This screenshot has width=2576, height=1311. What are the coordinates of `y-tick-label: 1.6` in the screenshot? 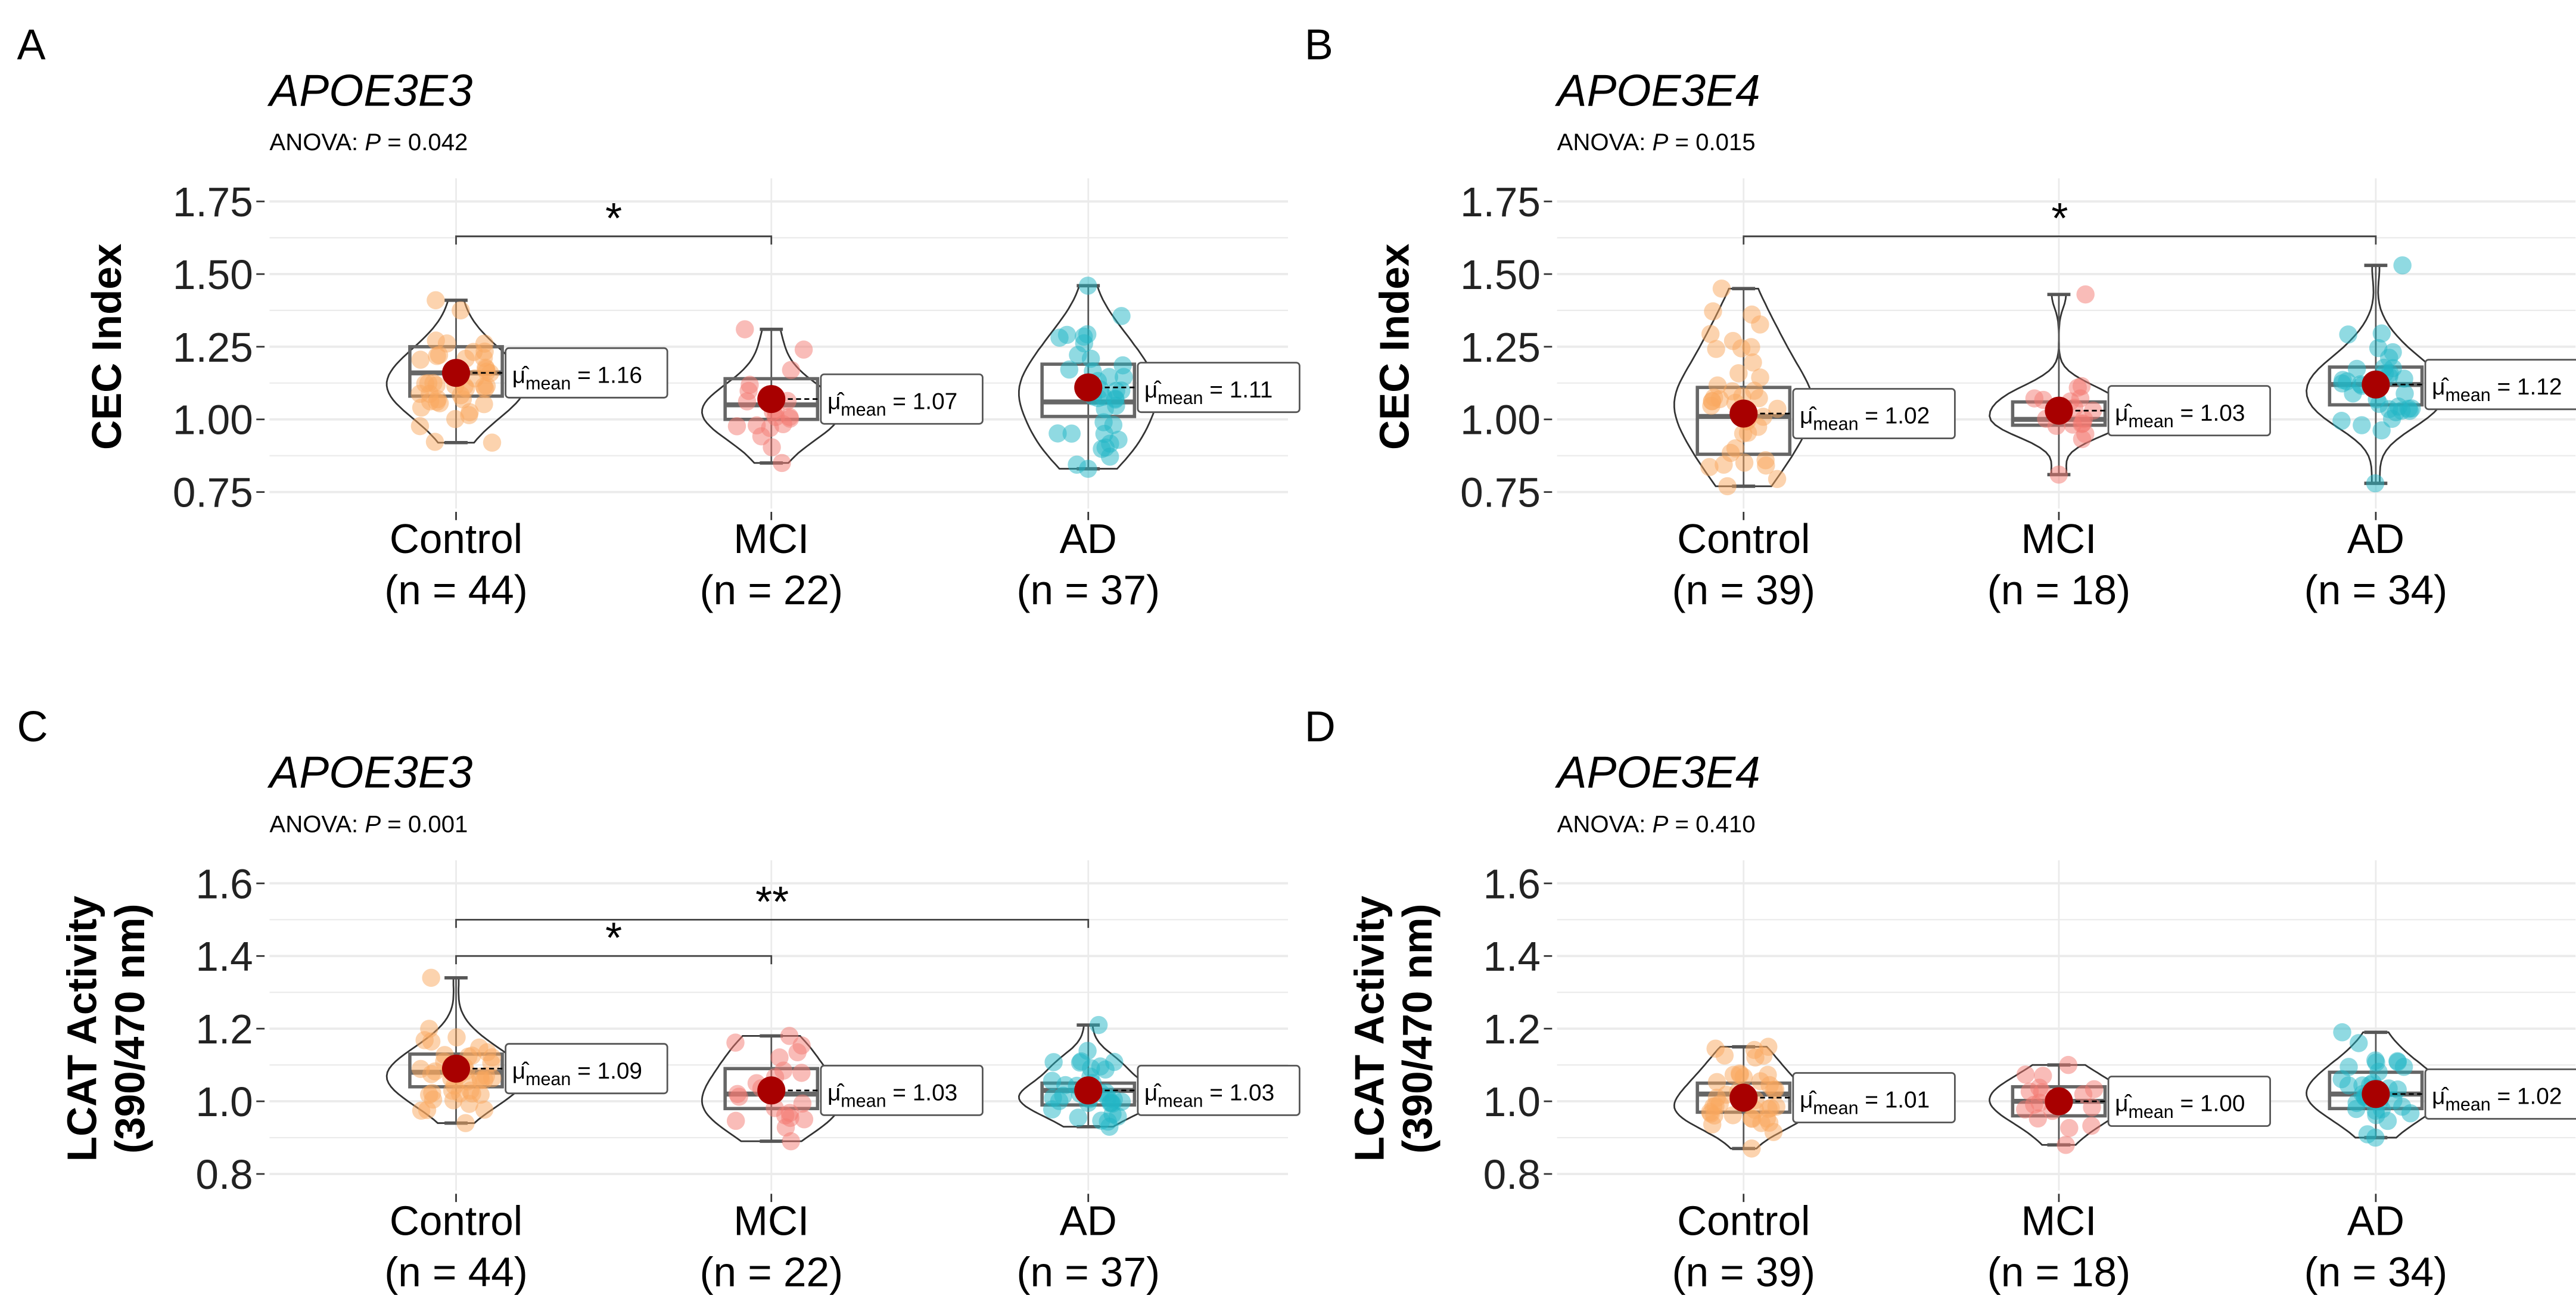 It's located at (1512, 883).